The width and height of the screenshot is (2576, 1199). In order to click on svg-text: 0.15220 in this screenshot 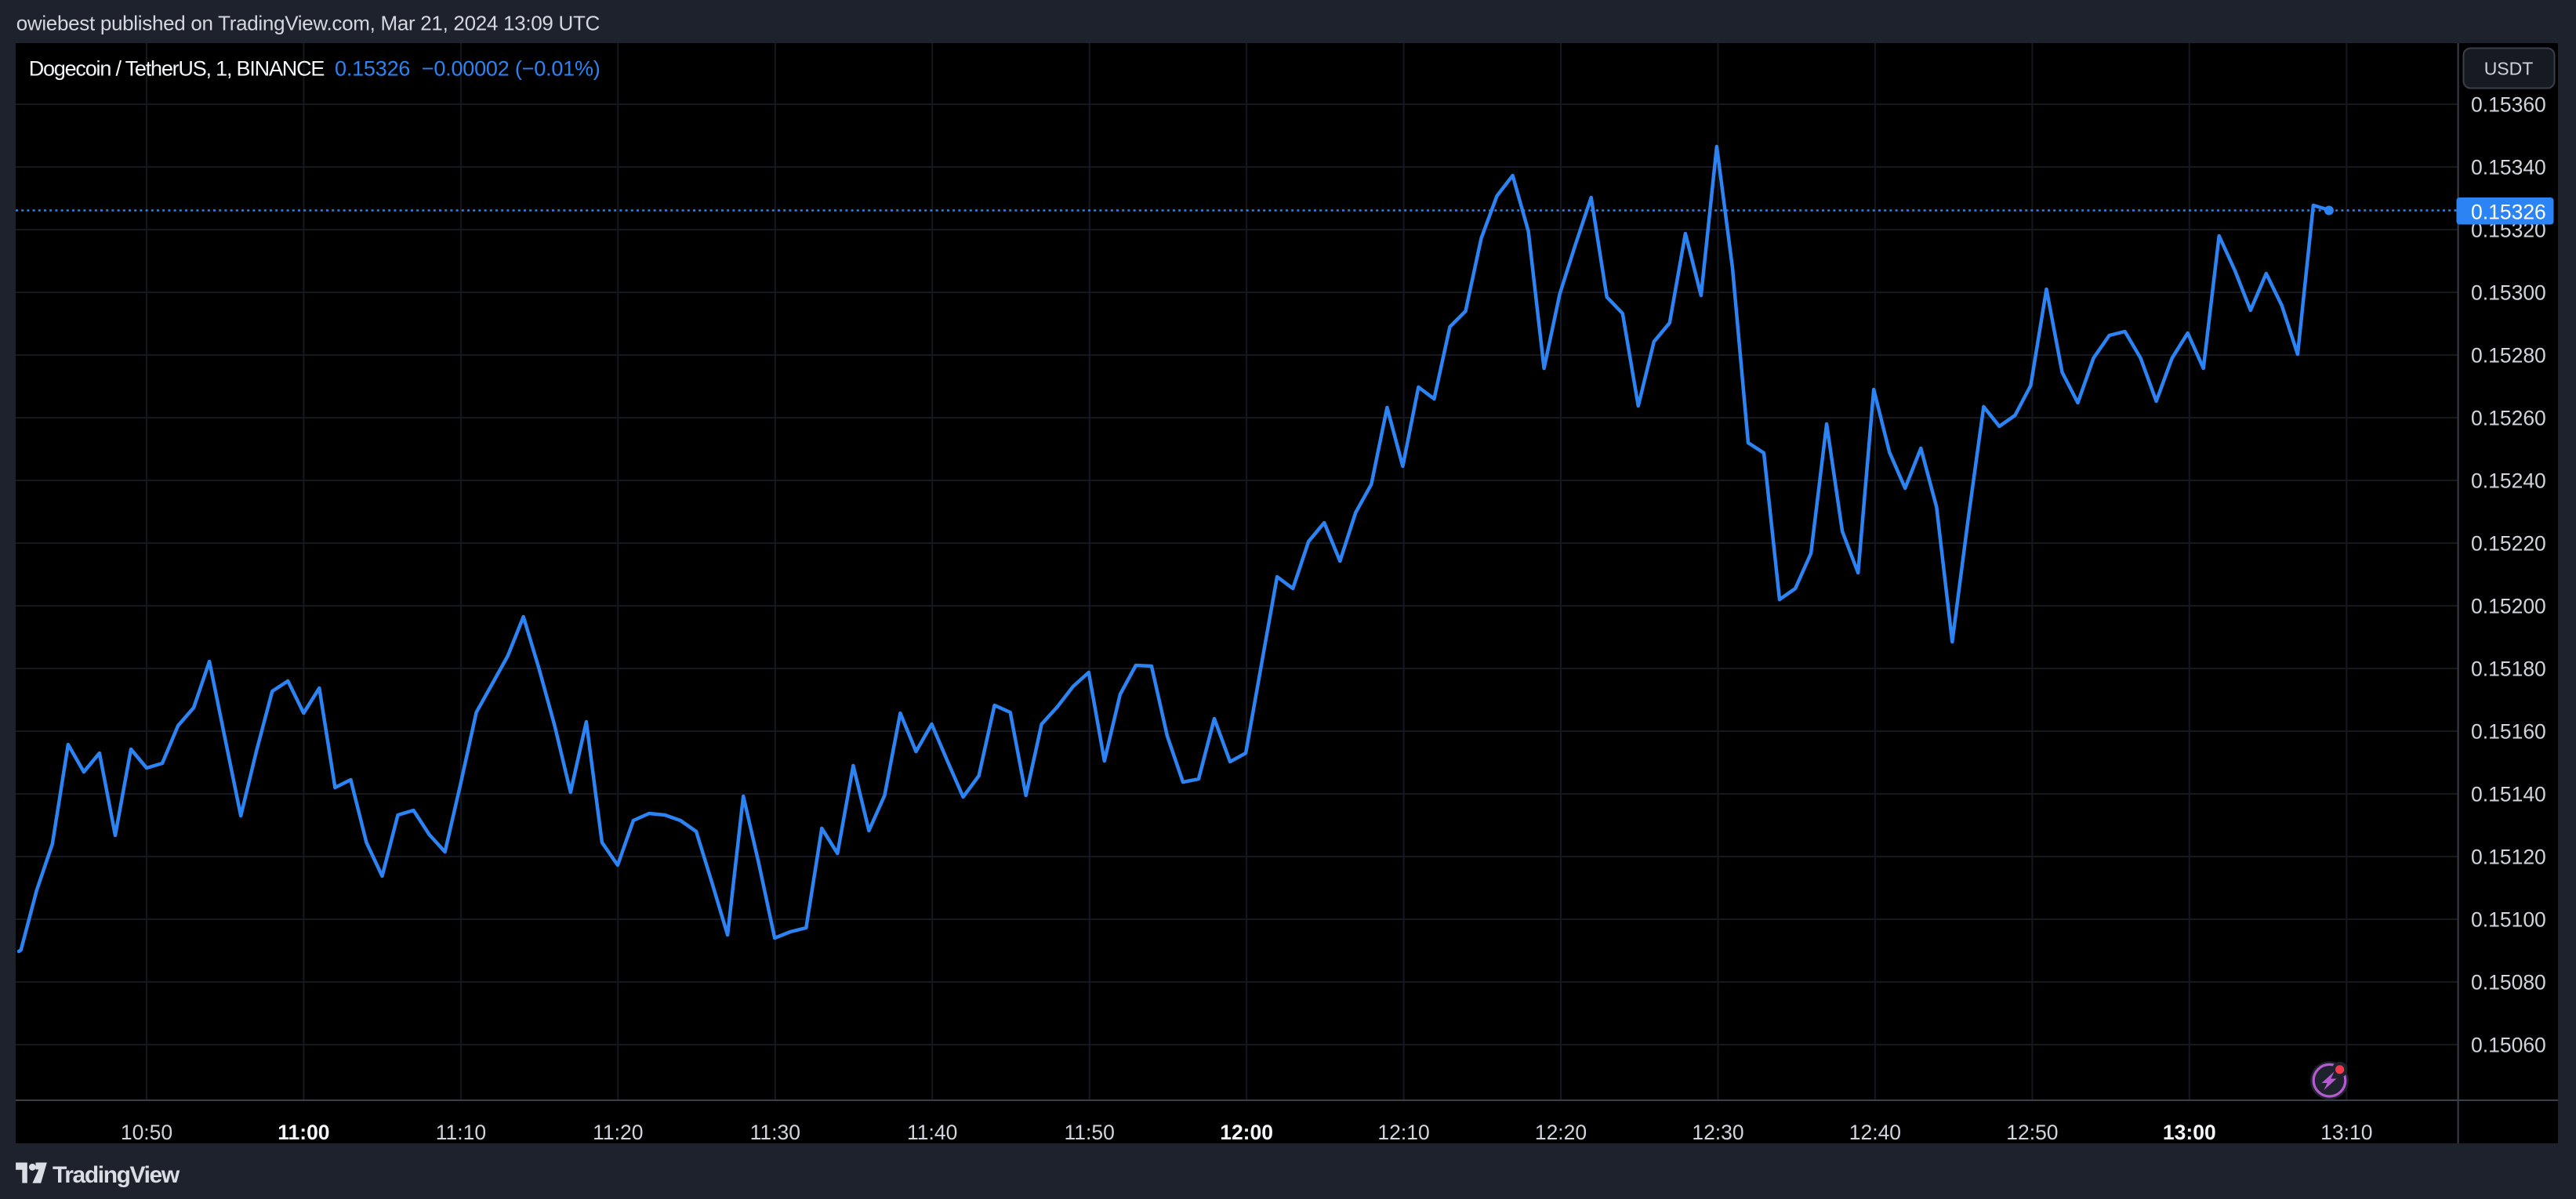, I will do `click(2508, 544)`.